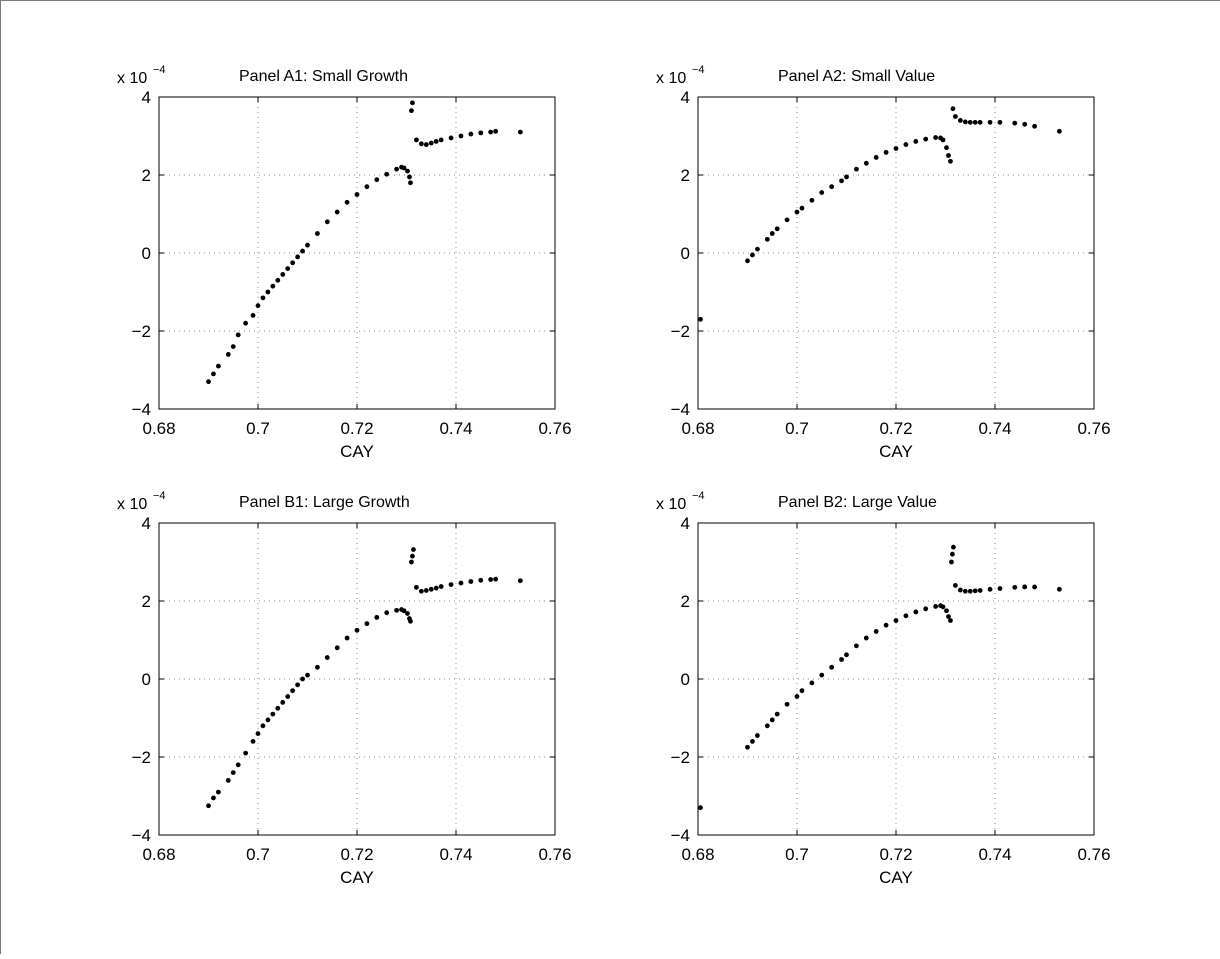  I want to click on y-tick-label: −4, so click(680, 835).